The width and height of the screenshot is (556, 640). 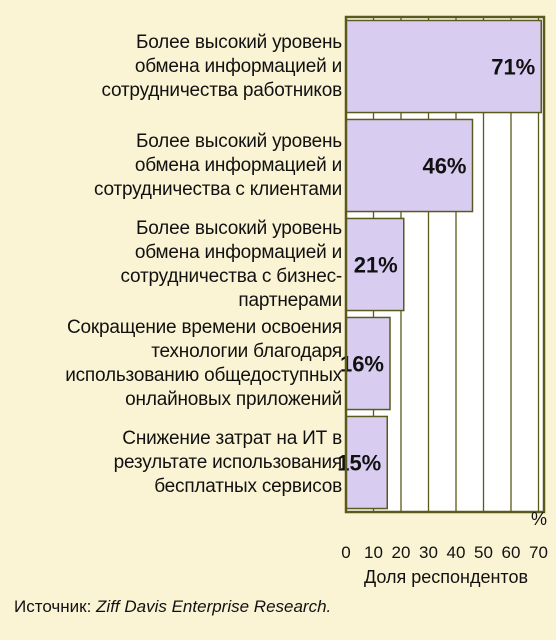 What do you see at coordinates (246, 351) in the screenshot?
I see `category-label-4-line-2: технологии благодаря` at bounding box center [246, 351].